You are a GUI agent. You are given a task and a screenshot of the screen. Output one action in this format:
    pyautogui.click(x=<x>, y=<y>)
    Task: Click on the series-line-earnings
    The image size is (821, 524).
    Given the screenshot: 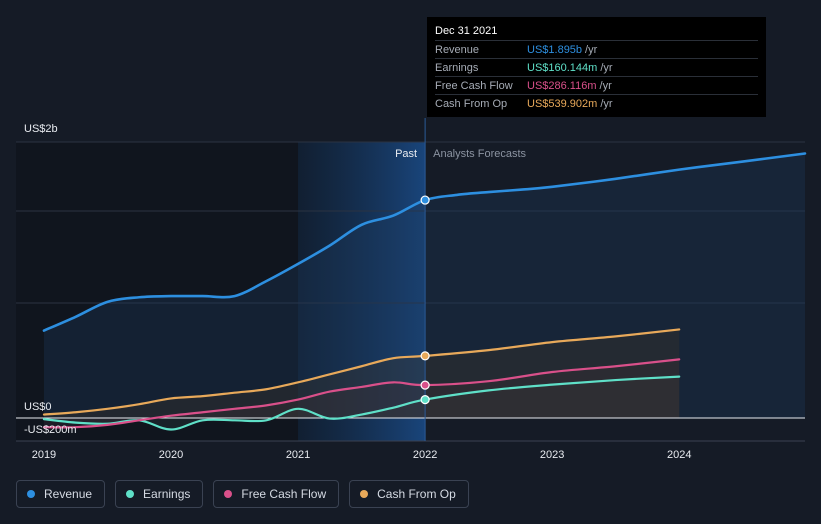 What is the action you would take?
    pyautogui.click(x=361, y=403)
    